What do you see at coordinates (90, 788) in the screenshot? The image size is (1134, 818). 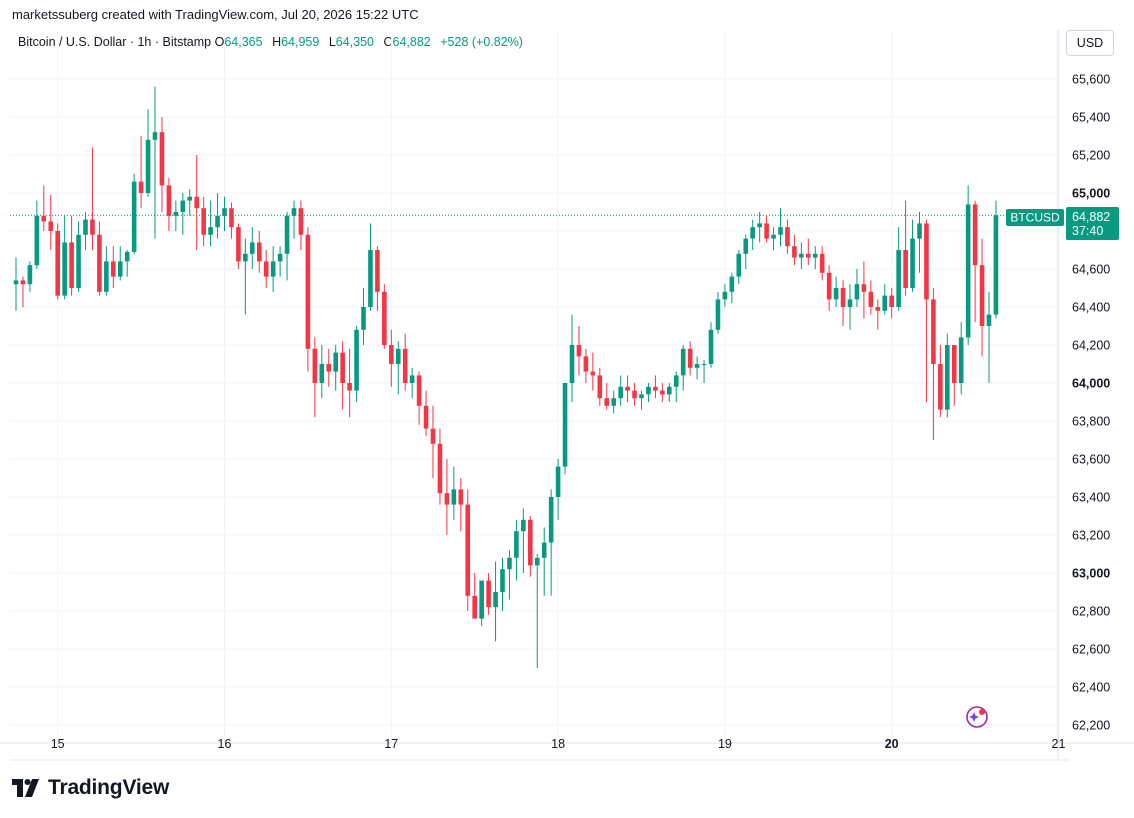 I see `tradingview-logo: TradingView` at bounding box center [90, 788].